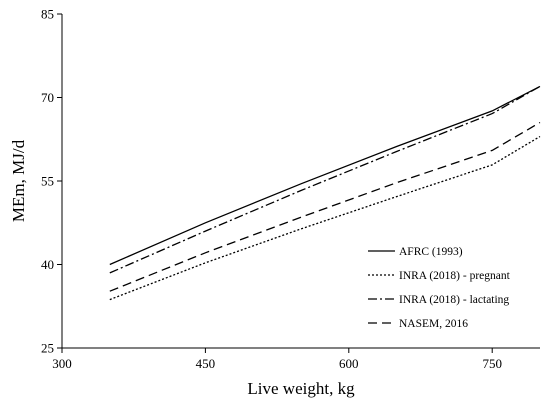 Image resolution: width=550 pixels, height=409 pixels. What do you see at coordinates (431, 252) in the screenshot?
I see `legend-label-1: AFRC (1993)` at bounding box center [431, 252].